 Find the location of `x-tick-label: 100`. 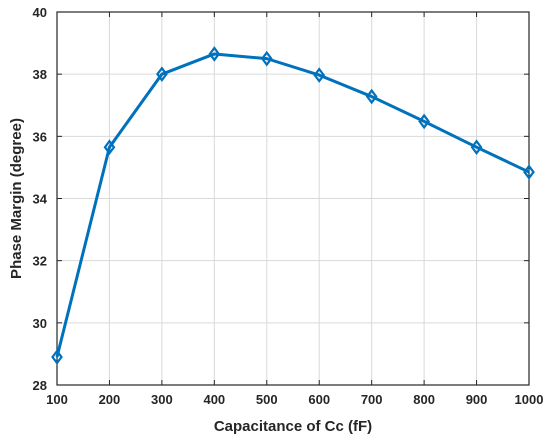

x-tick-label: 100 is located at coordinates (57, 399).